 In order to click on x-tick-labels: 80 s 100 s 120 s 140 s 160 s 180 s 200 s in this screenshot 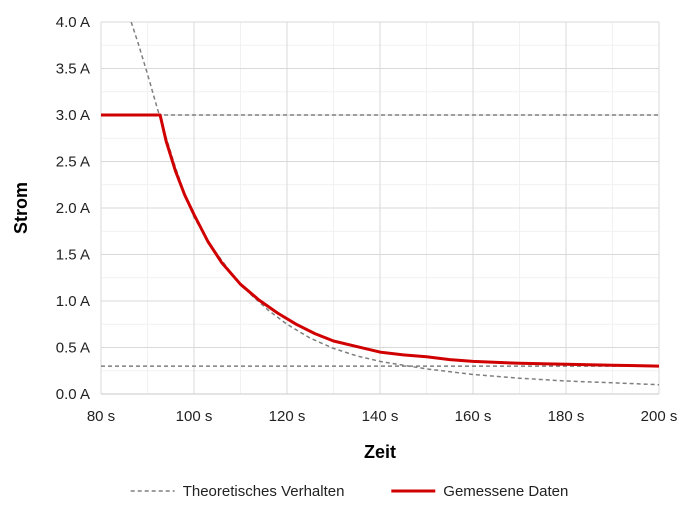, I will do `click(382, 416)`.